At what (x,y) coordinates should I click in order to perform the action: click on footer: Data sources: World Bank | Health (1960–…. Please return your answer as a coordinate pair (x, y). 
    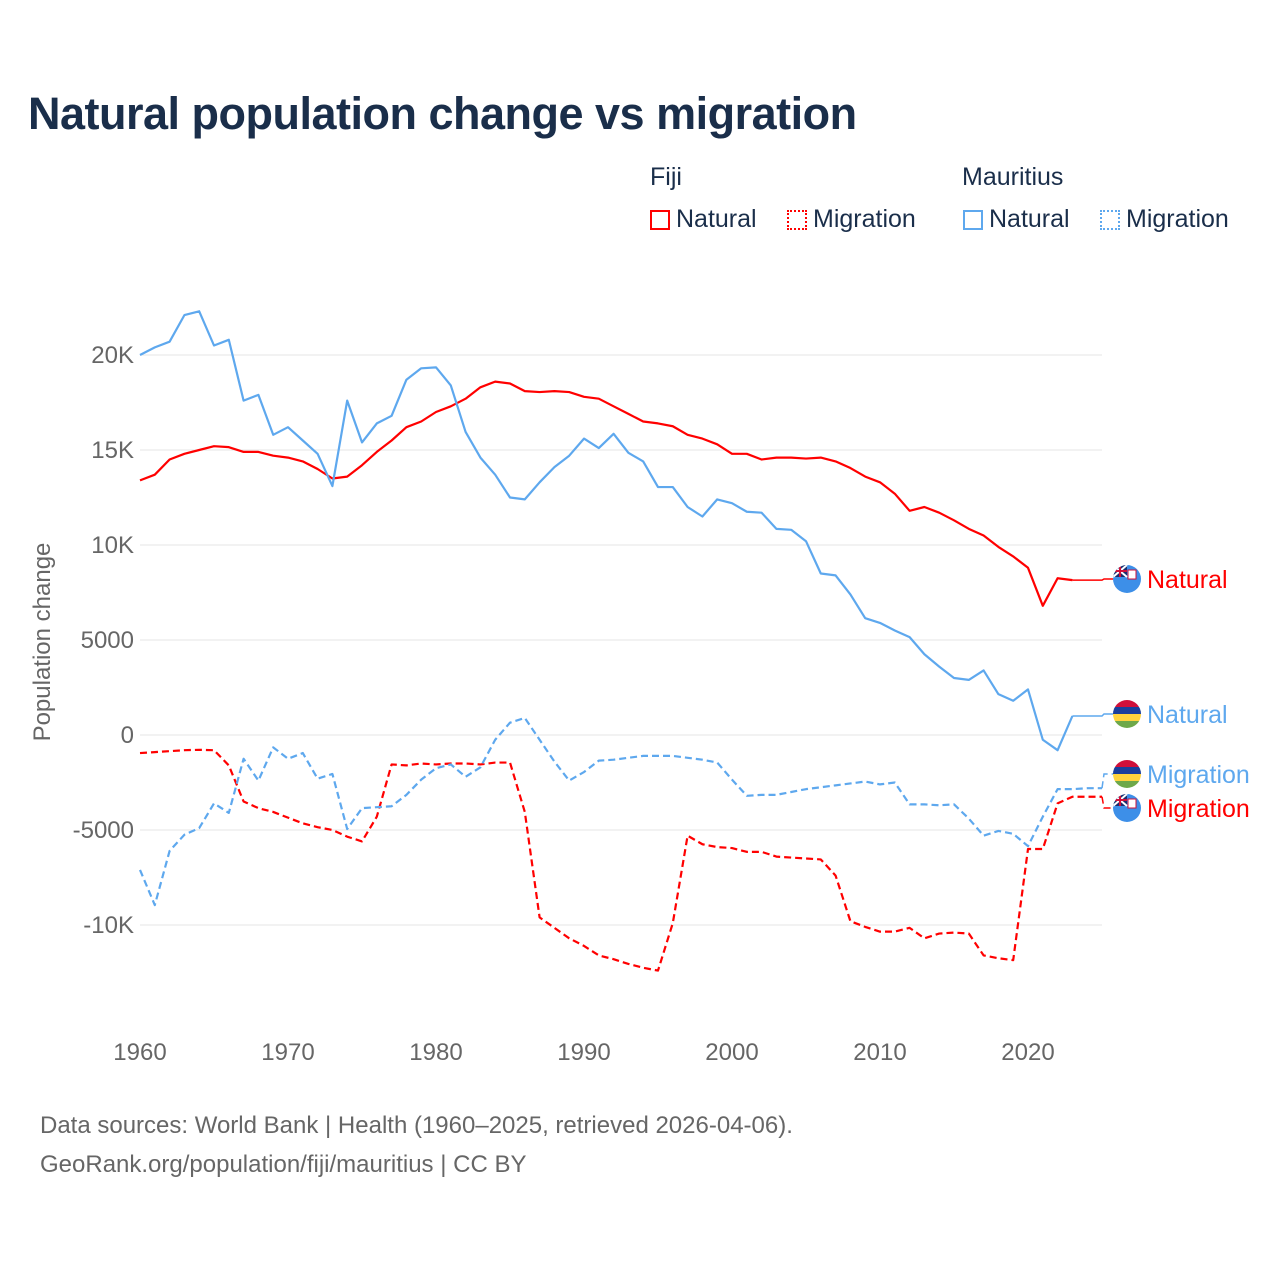
    Looking at the image, I should click on (416, 1145).